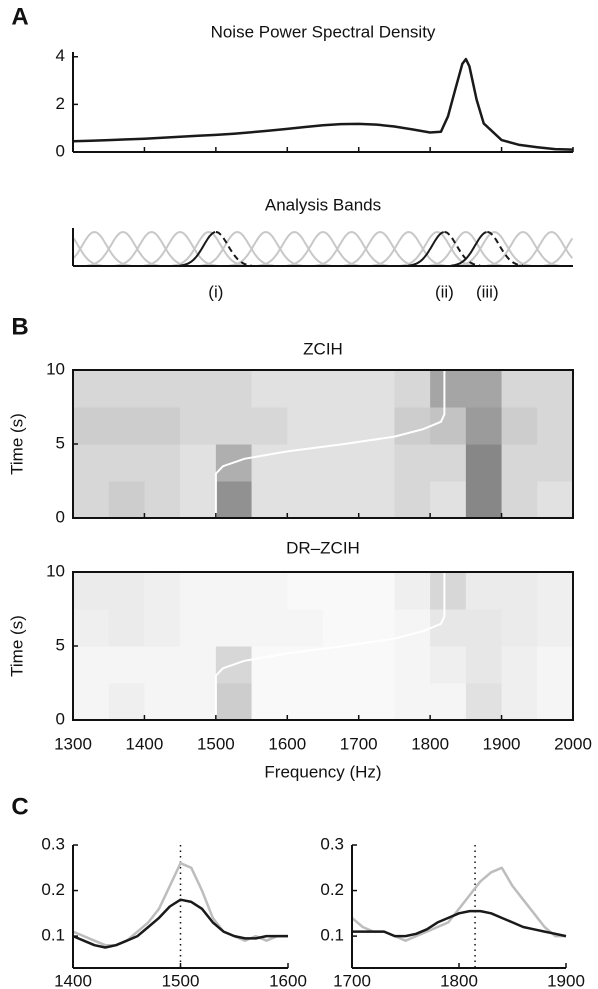 The height and width of the screenshot is (989, 598). Describe the element at coordinates (60, 103) in the screenshot. I see `y-tick-label: 2` at that location.